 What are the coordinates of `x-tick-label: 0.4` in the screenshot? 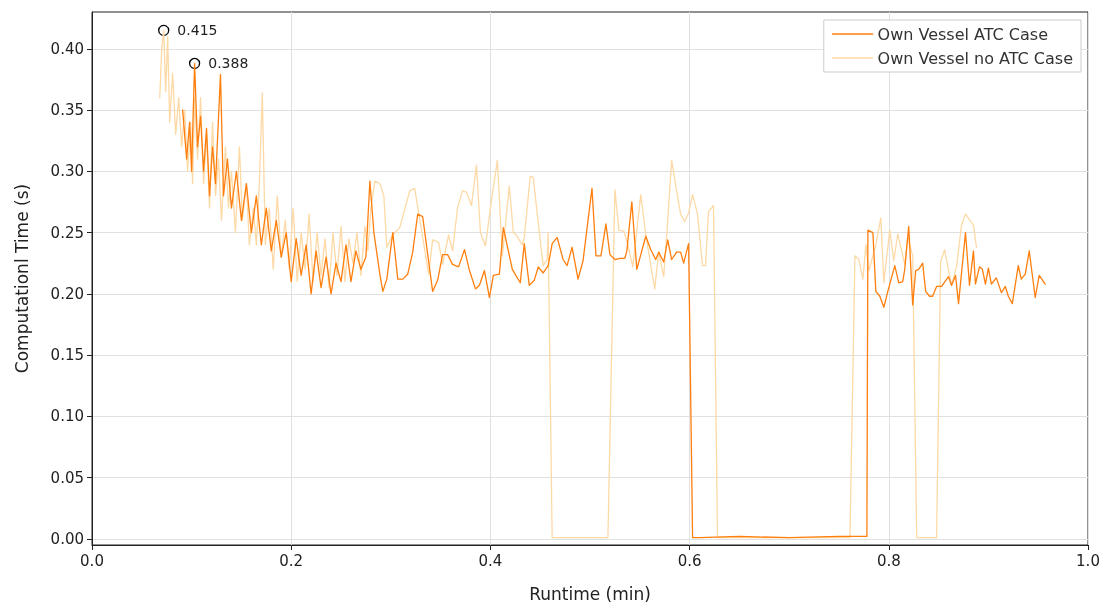 It's located at (490, 560).